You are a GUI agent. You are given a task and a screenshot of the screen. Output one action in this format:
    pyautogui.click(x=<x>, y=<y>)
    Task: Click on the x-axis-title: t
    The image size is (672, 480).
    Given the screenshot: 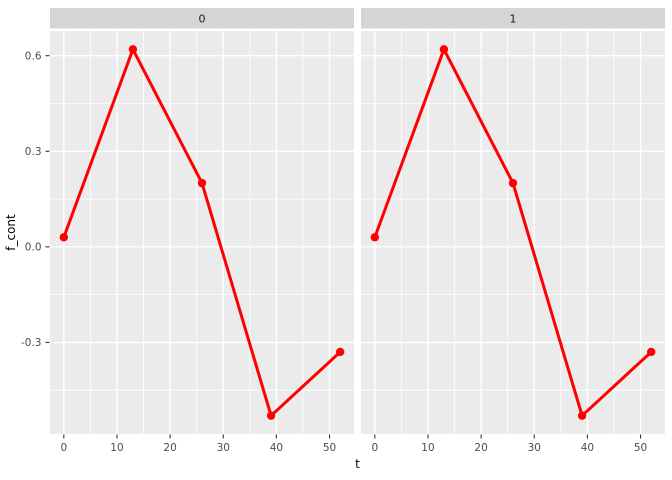 What is the action you would take?
    pyautogui.click(x=357, y=464)
    